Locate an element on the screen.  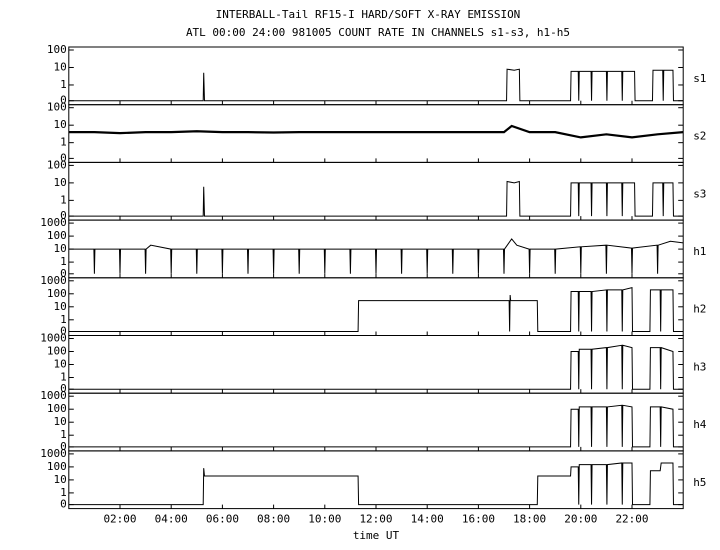
x-tick-label: 06:00 is located at coordinates (222, 519).